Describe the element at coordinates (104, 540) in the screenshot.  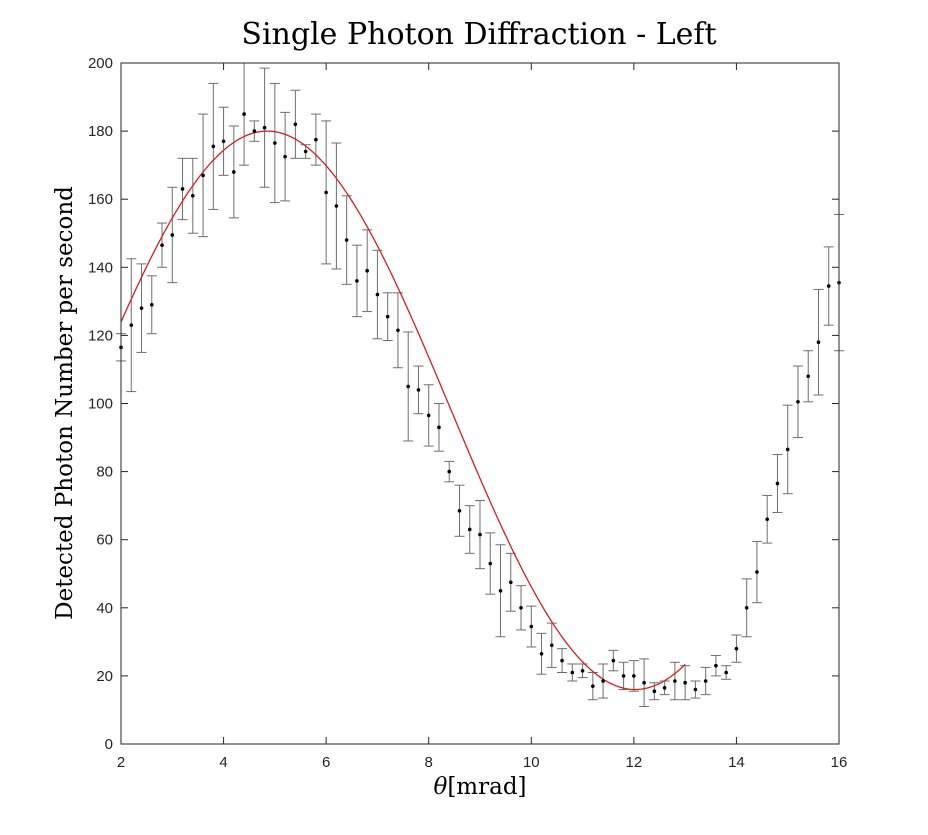
I see `y-tick-label: 60` at that location.